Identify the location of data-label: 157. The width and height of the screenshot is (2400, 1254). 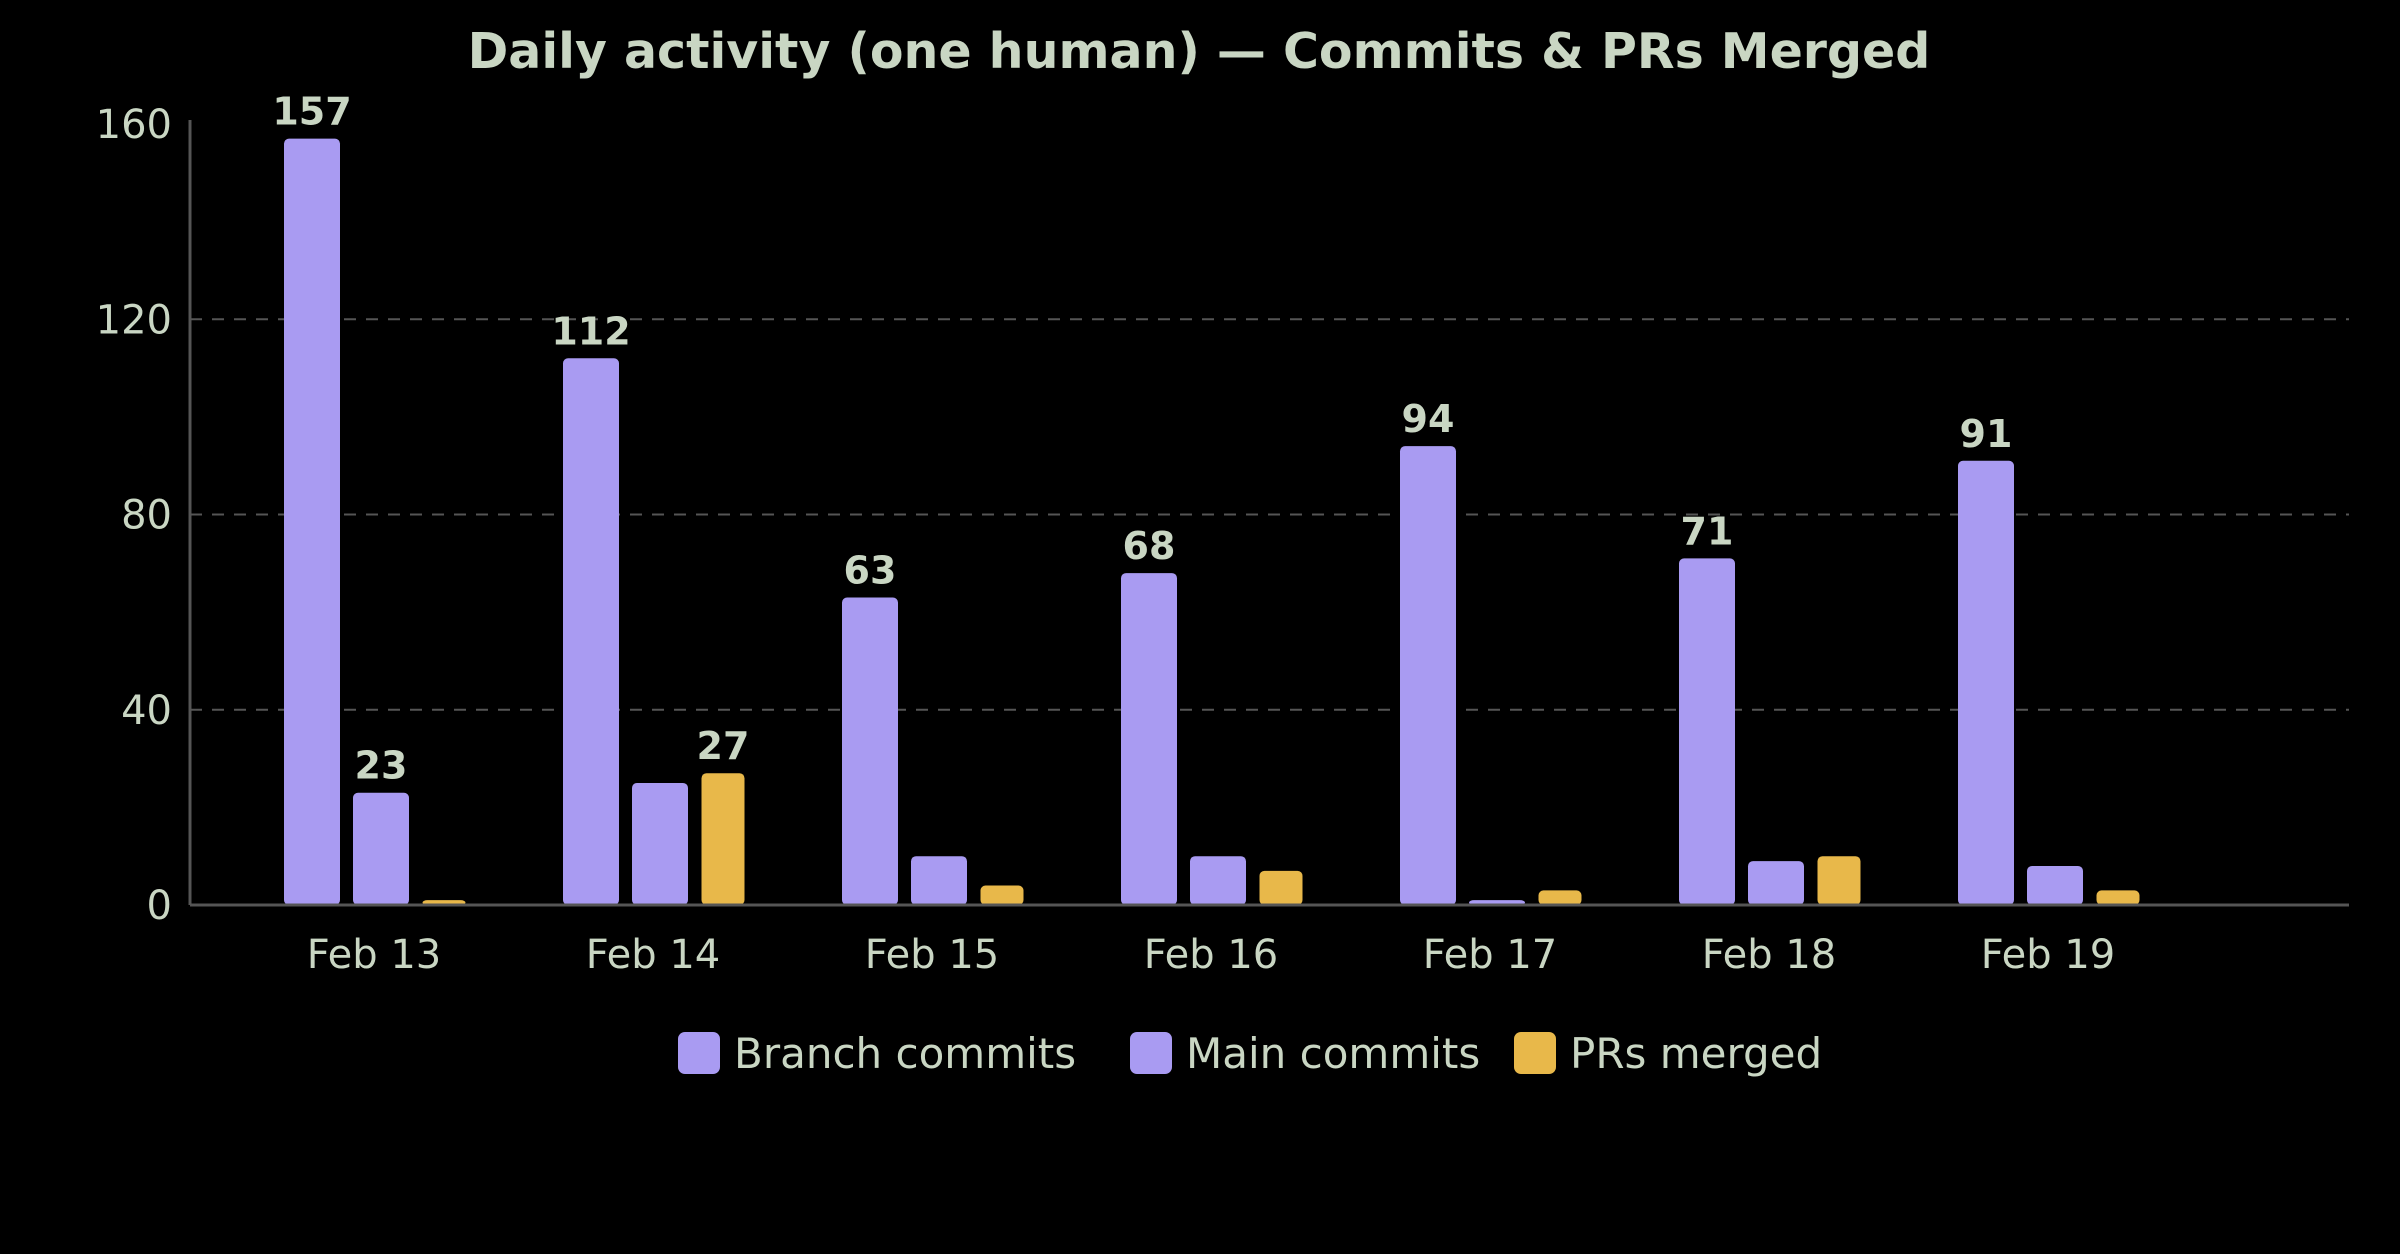
(311, 112).